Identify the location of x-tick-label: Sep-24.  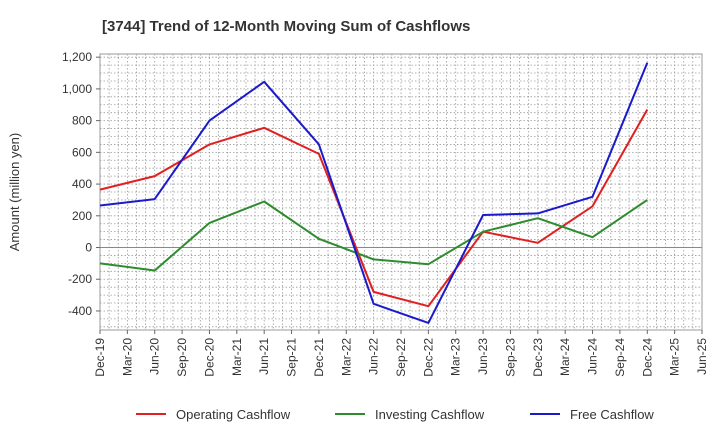
(620, 357).